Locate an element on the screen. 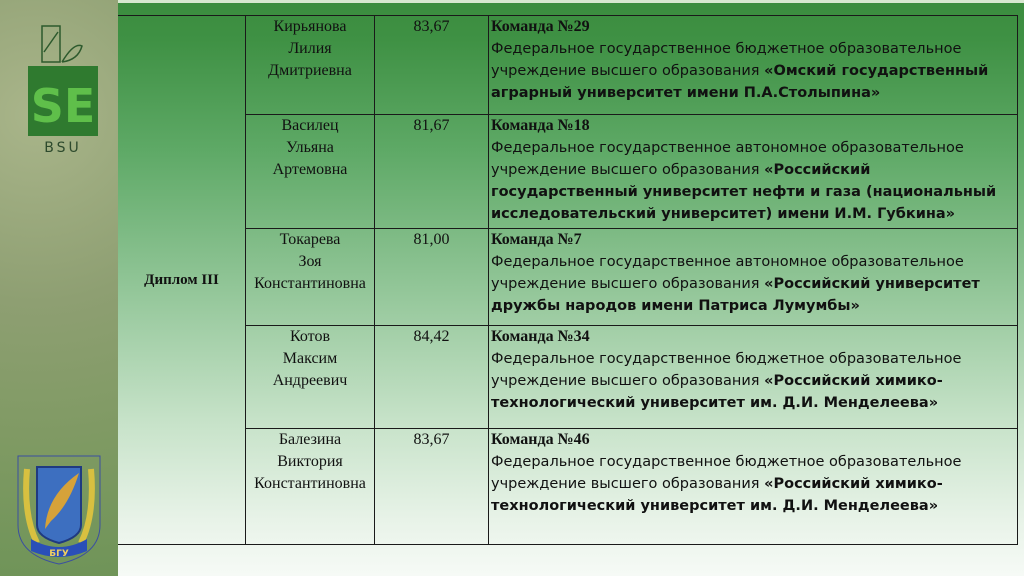 The height and width of the screenshot is (576, 1024). name-part: Кирьянова is located at coordinates (310, 26).